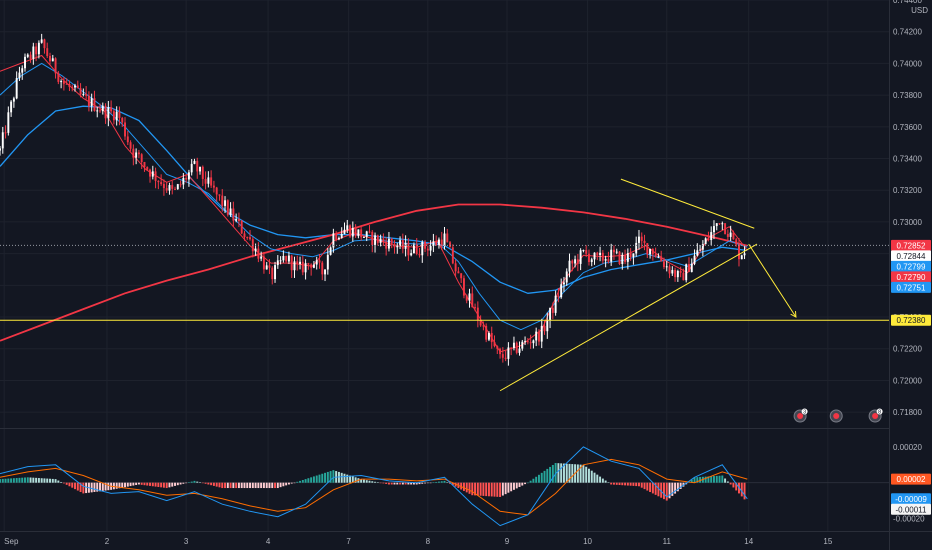 This screenshot has height=550, width=932. I want to click on macd-pane, so click(444, 486).